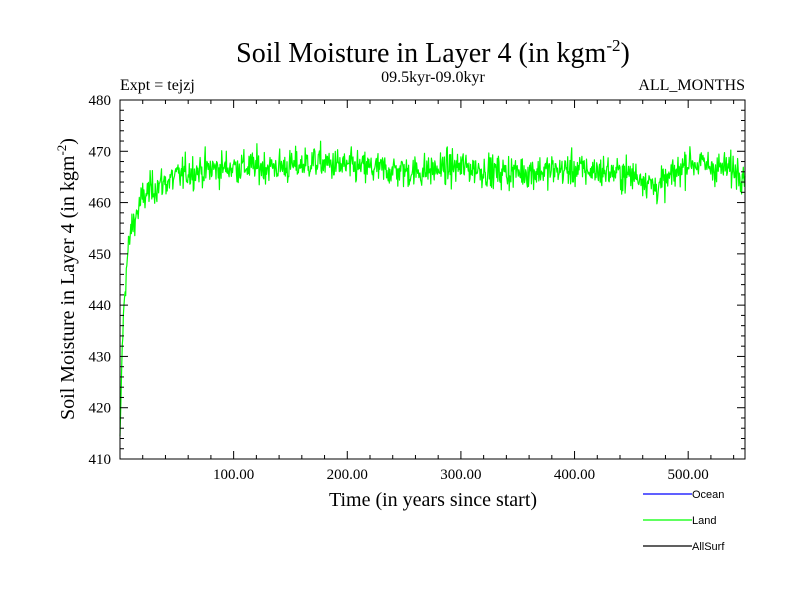 The image size is (800, 600). What do you see at coordinates (433, 77) in the screenshot?
I see `period-label: 09.5kyr-09.0kyr` at bounding box center [433, 77].